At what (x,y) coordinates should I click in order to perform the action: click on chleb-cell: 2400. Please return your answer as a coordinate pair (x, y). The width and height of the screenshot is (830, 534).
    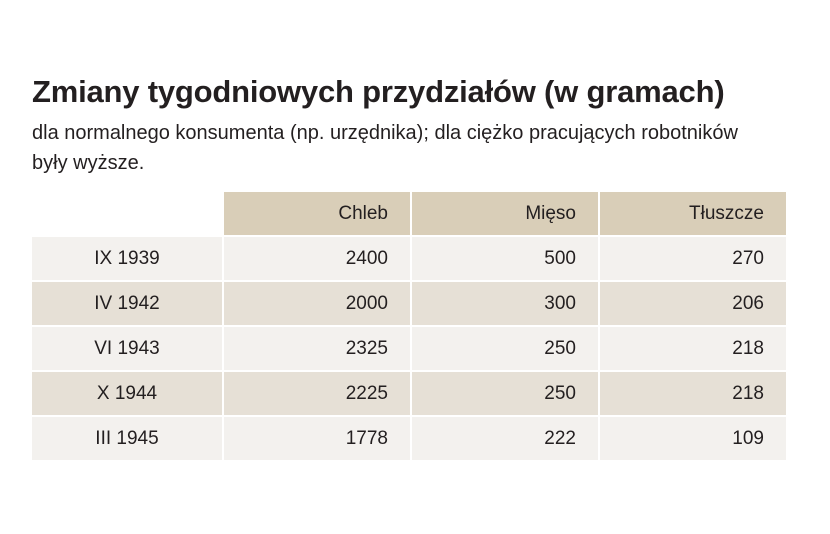
    Looking at the image, I should click on (317, 258).